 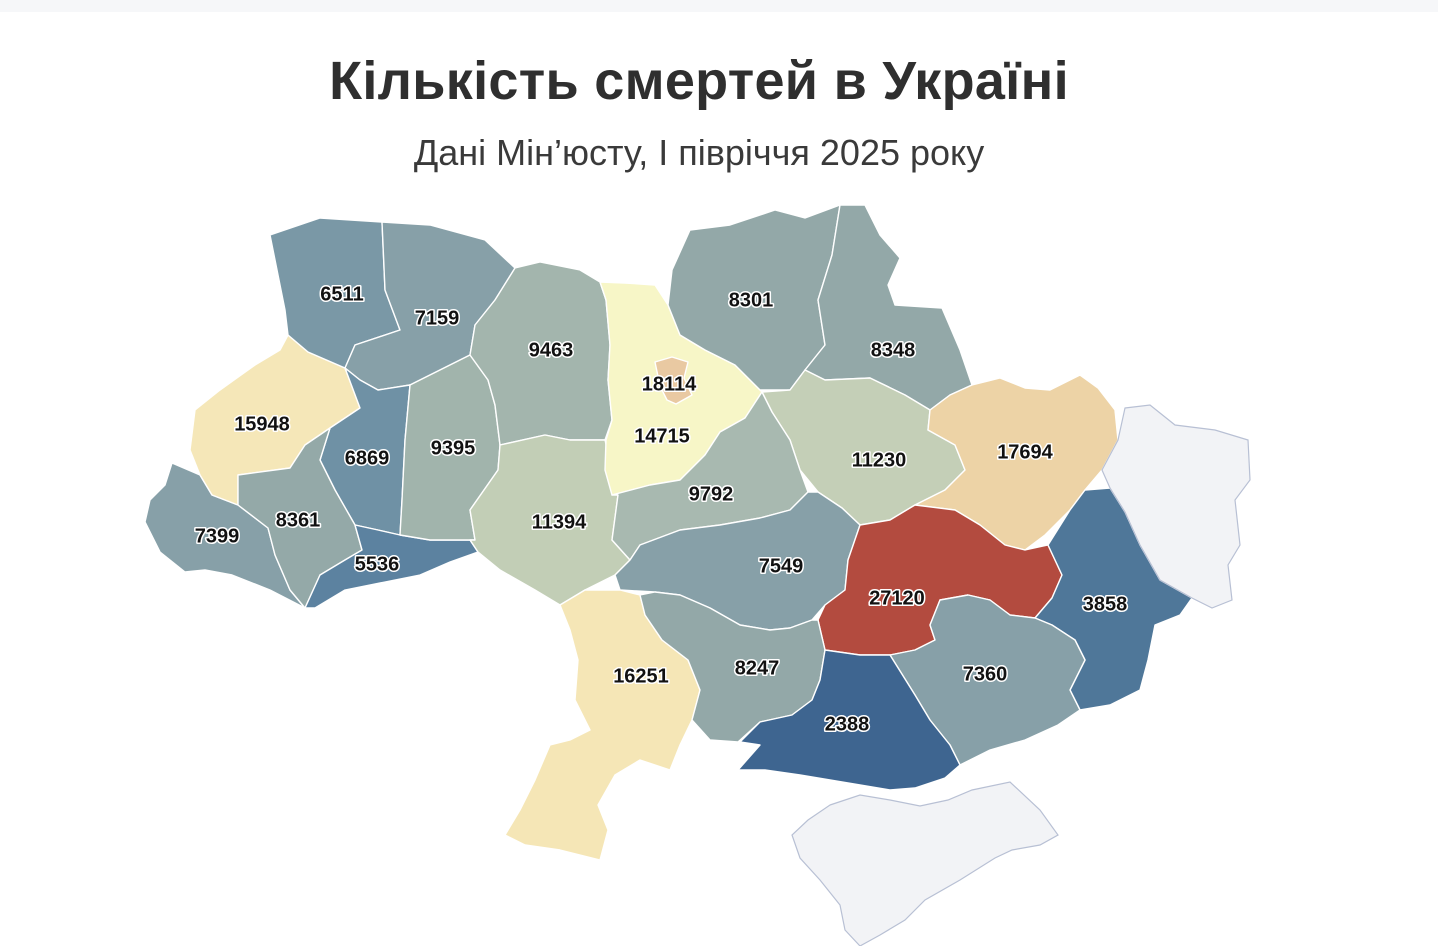 I want to click on label-poltava: 11230, so click(x=879, y=460).